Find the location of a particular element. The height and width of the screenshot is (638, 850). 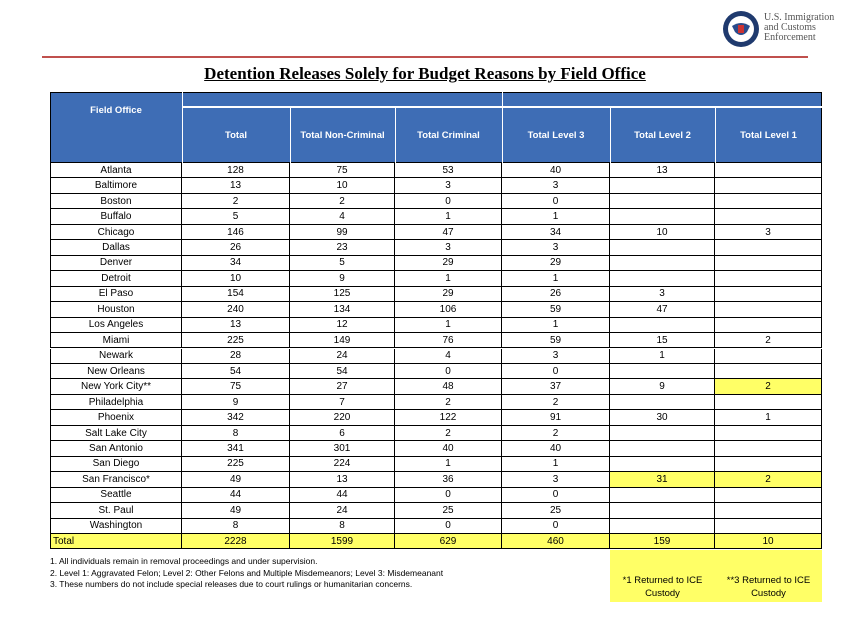

cell: 15 is located at coordinates (662, 341).